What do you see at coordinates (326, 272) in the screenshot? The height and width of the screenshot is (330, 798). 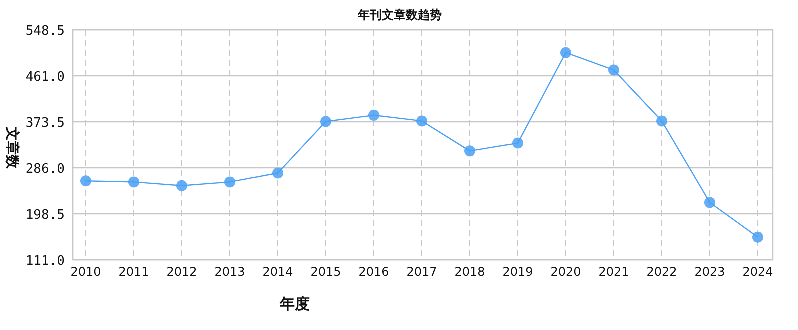 I see `x-tick-label: 2015` at bounding box center [326, 272].